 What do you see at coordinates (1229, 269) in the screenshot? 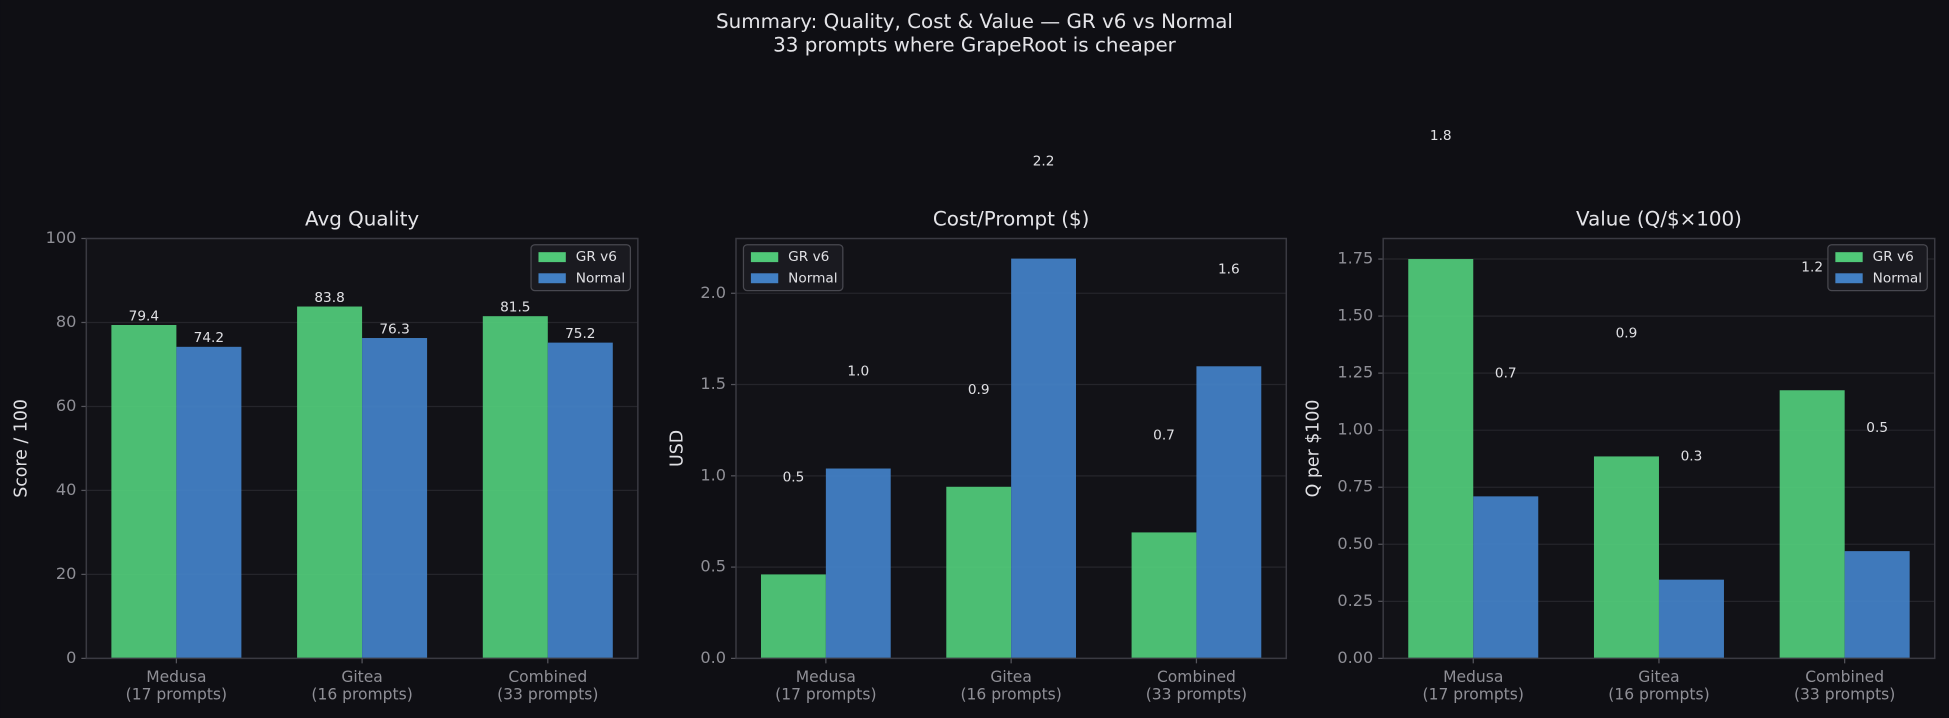
I see `value-label: 1.6` at bounding box center [1229, 269].